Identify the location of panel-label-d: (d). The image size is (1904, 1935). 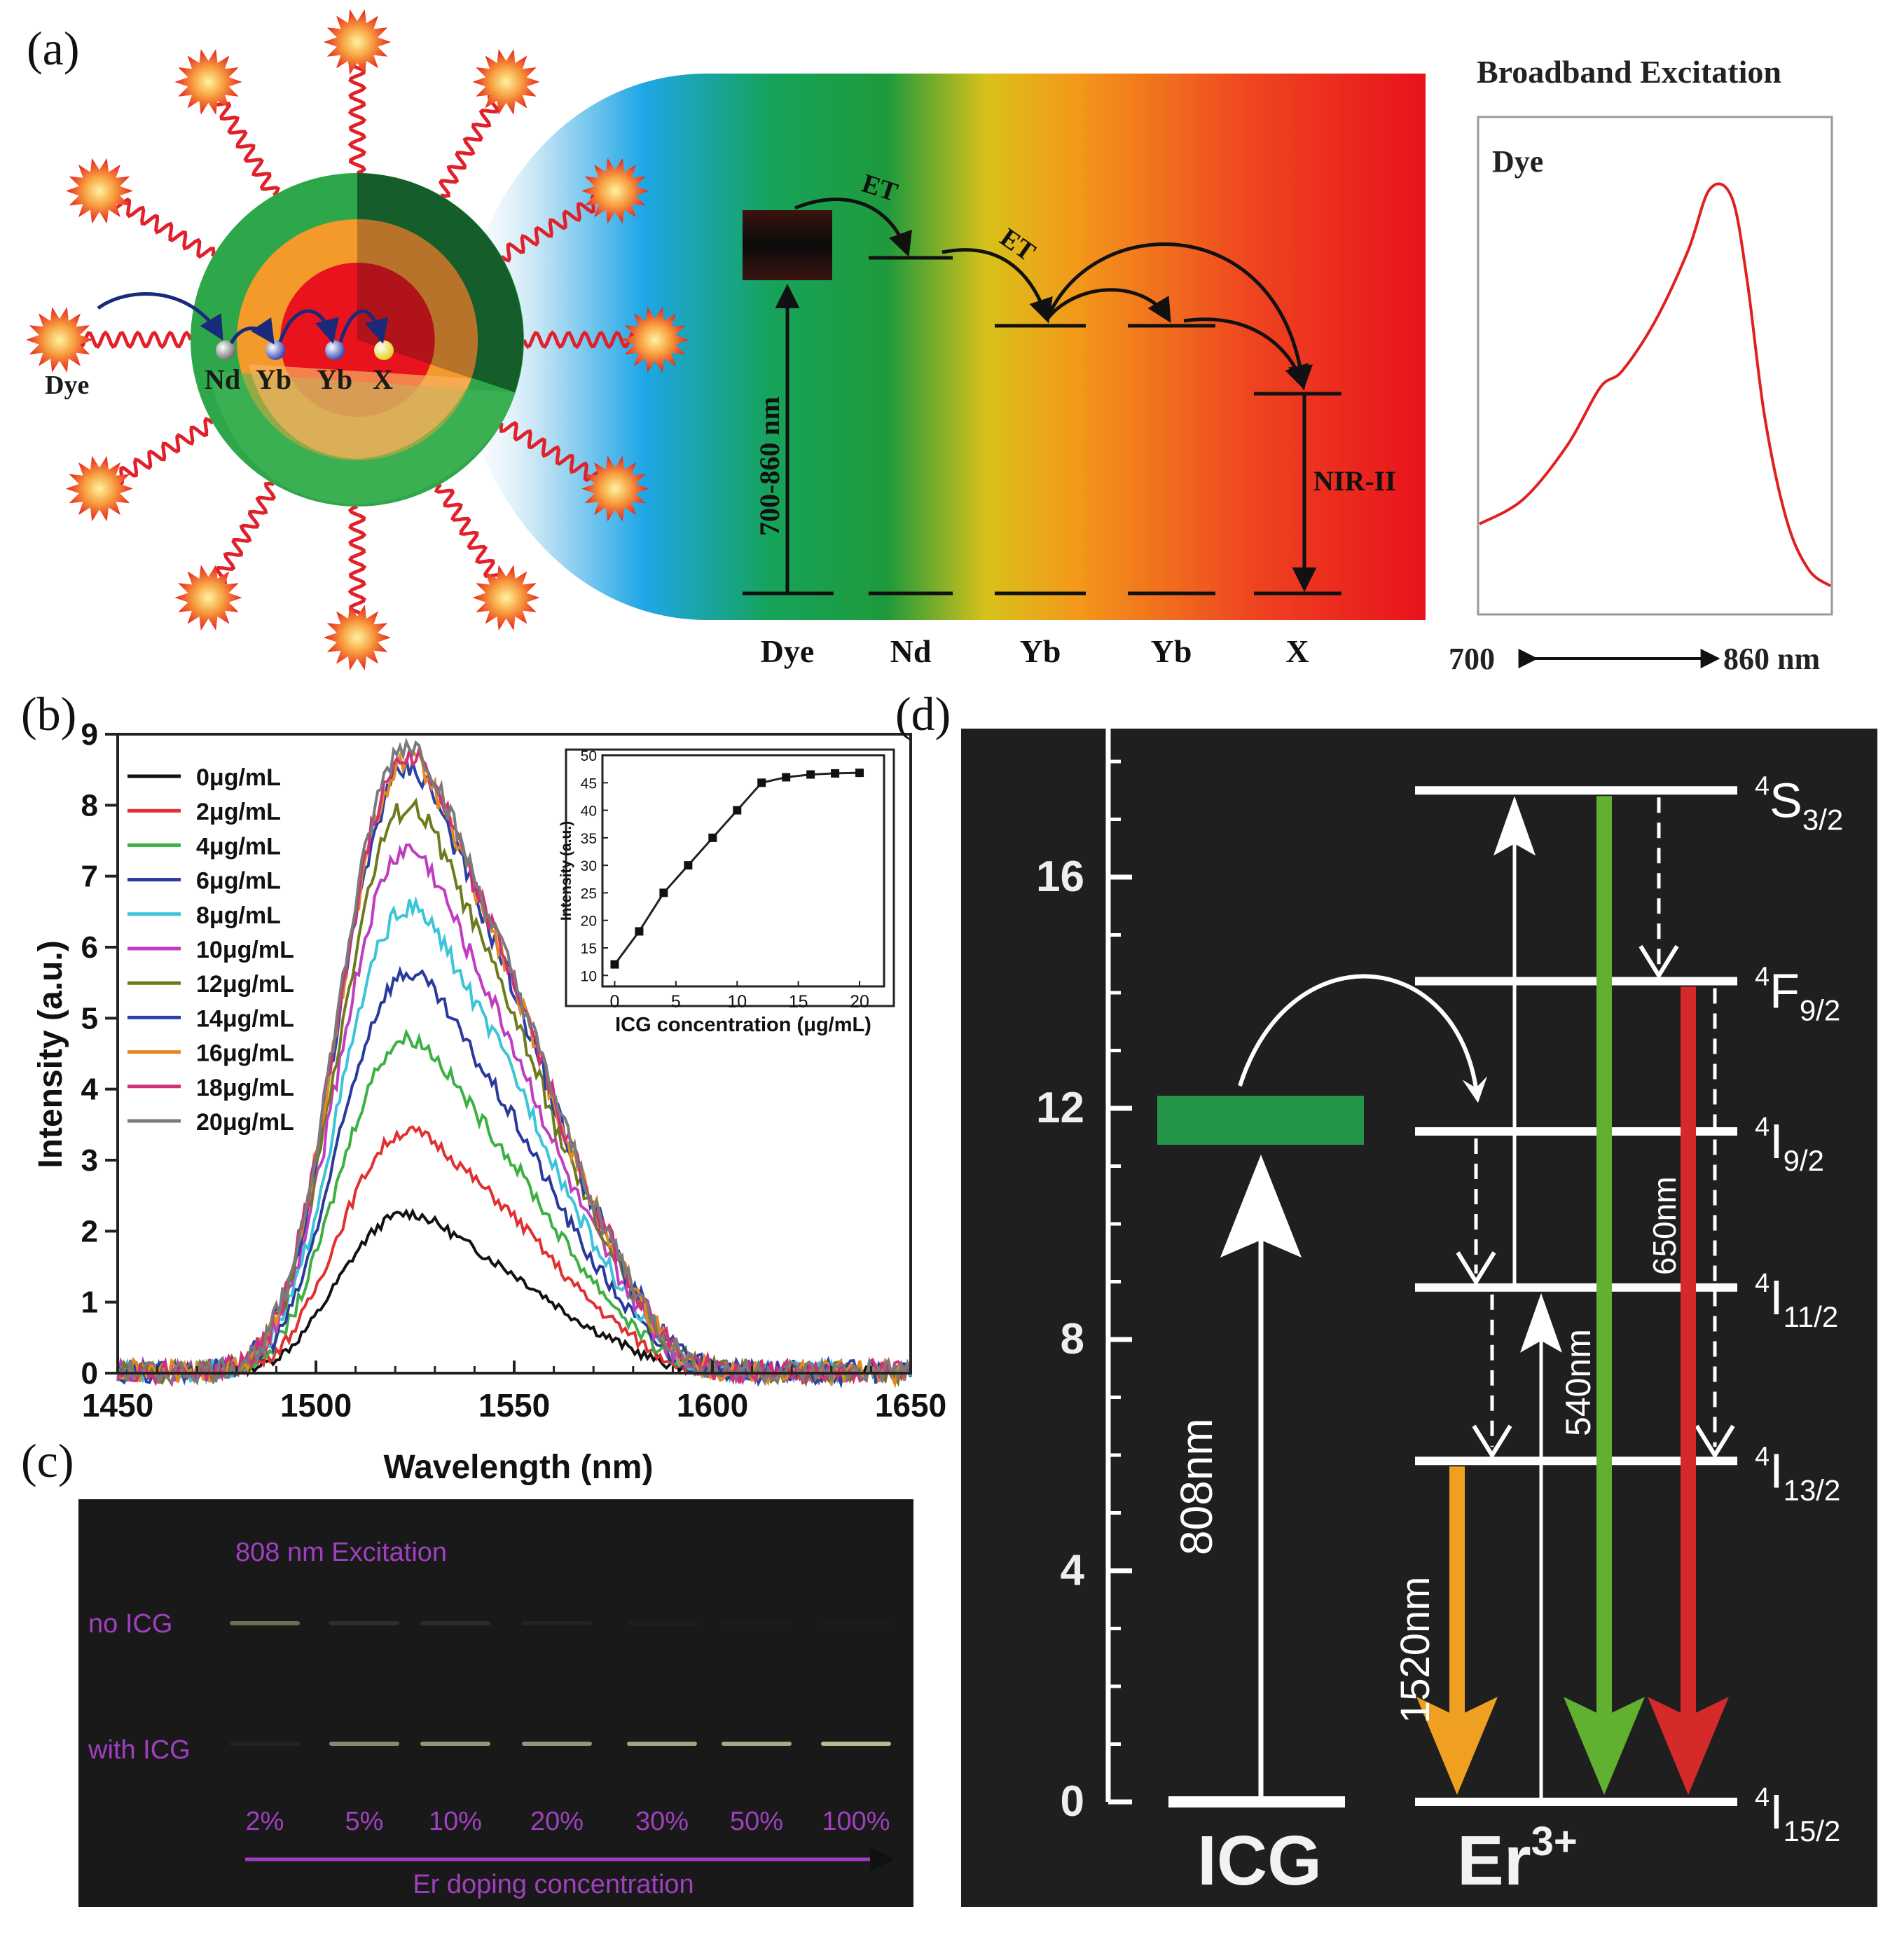
(923, 714).